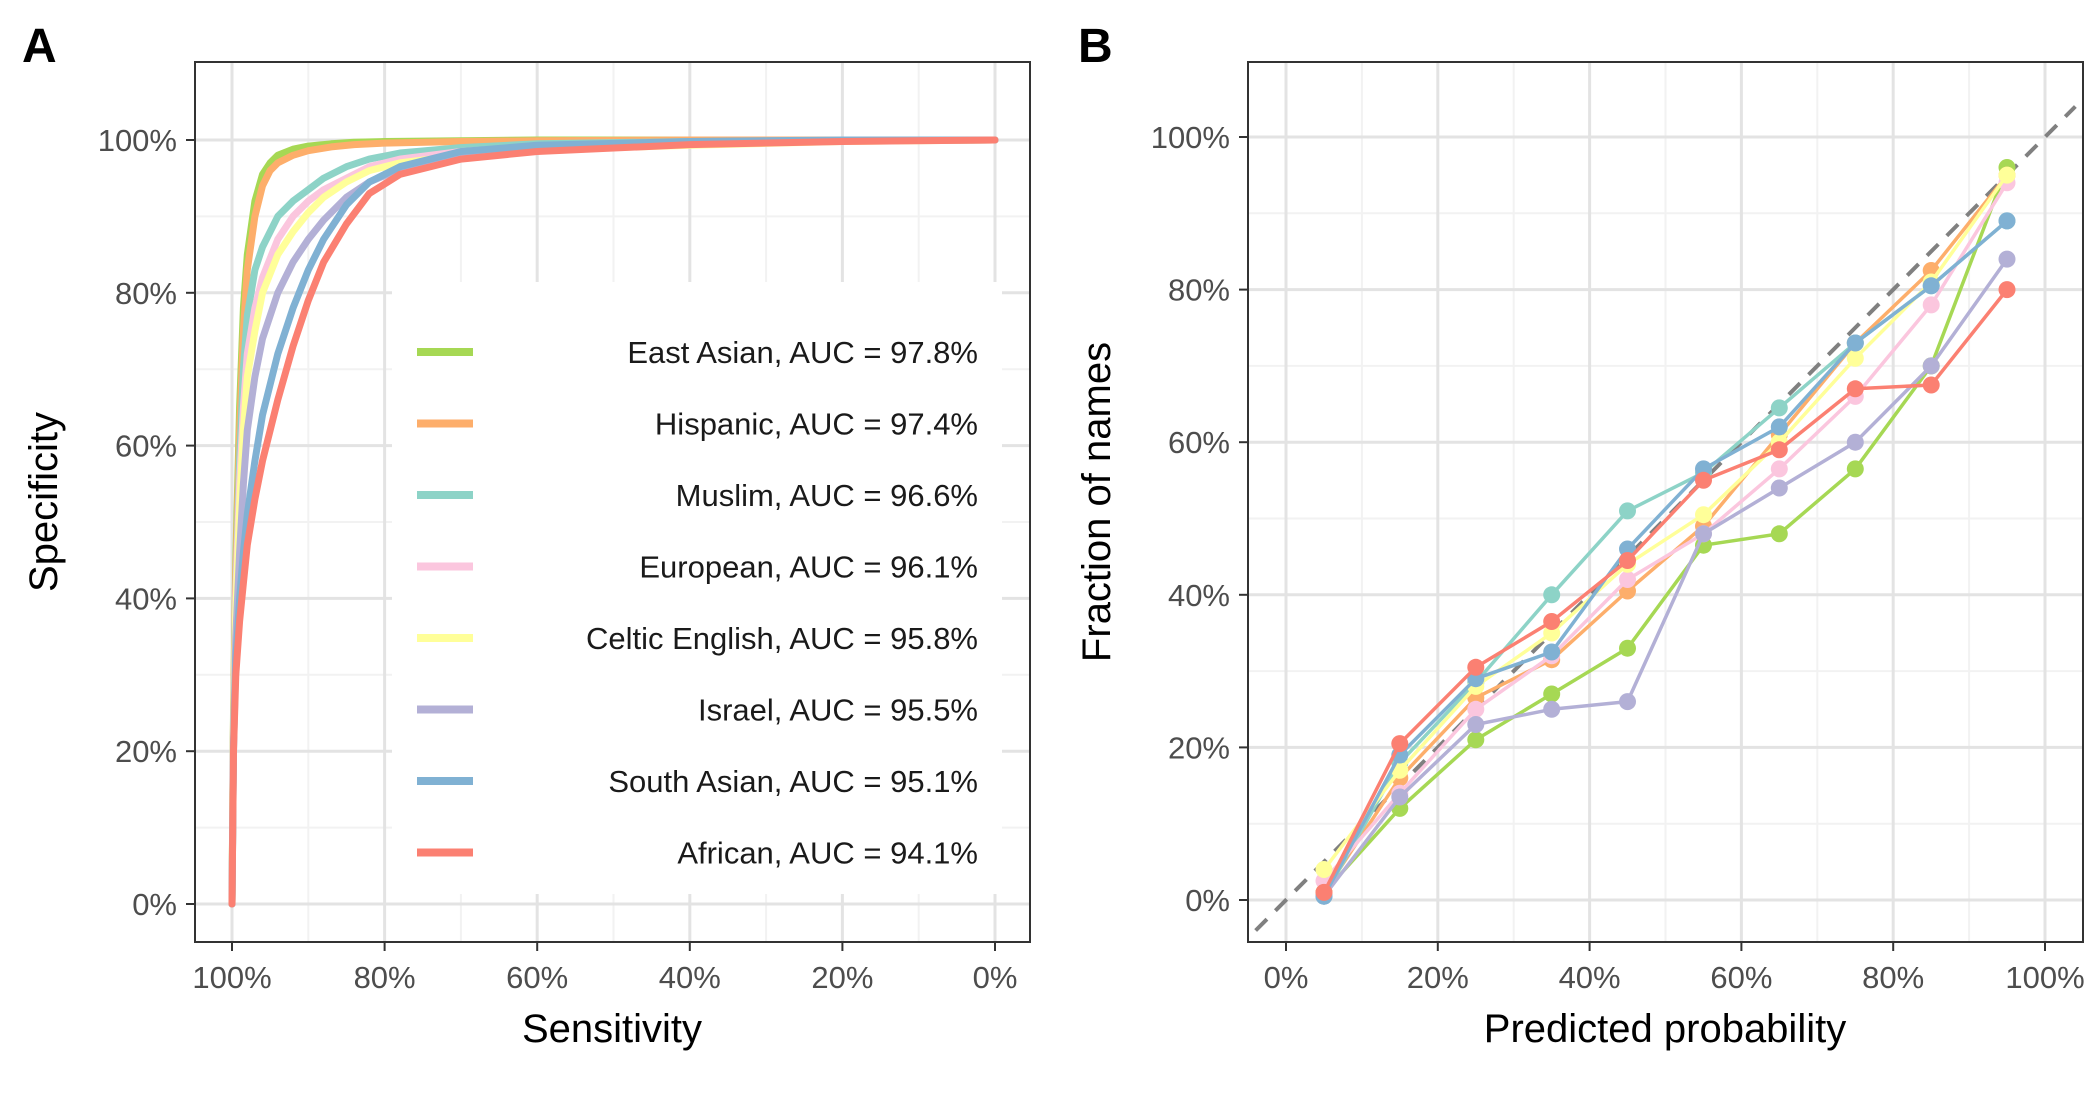 This screenshot has width=2100, height=1110. I want to click on panel-a-legend-label-2: Hispanic, AUC = 97.4%, so click(816, 424).